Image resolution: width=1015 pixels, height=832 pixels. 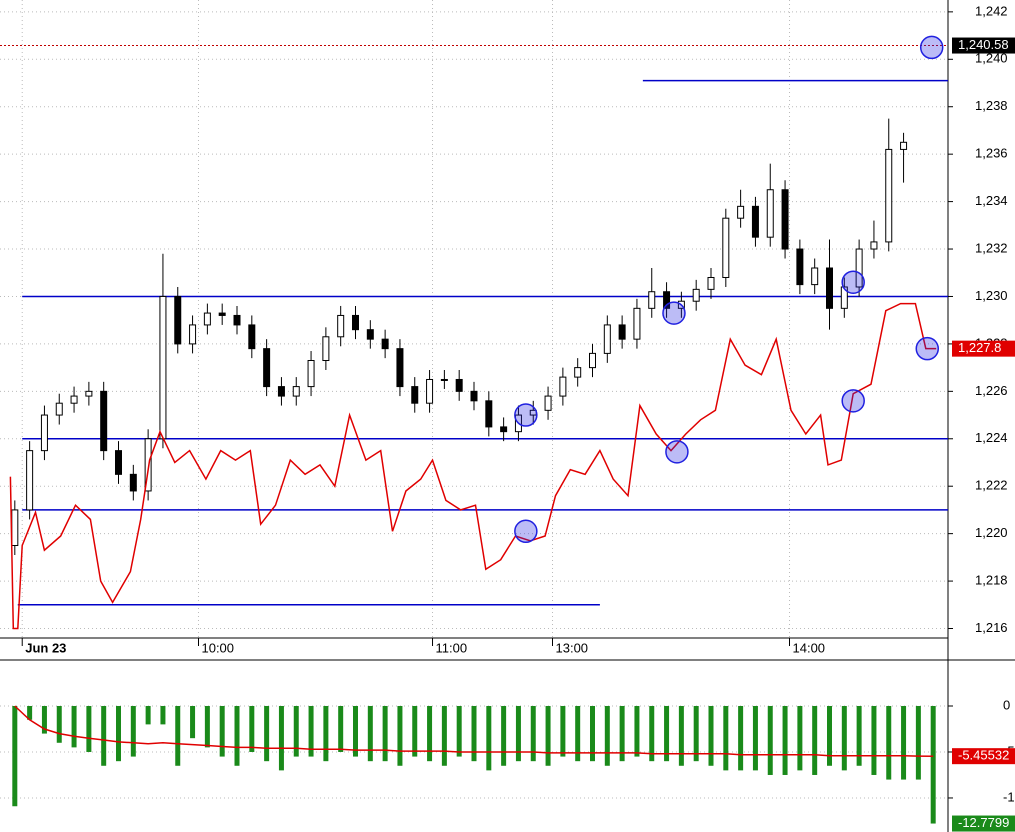 What do you see at coordinates (991, 295) in the screenshot?
I see `y-tick-label: 1,230` at bounding box center [991, 295].